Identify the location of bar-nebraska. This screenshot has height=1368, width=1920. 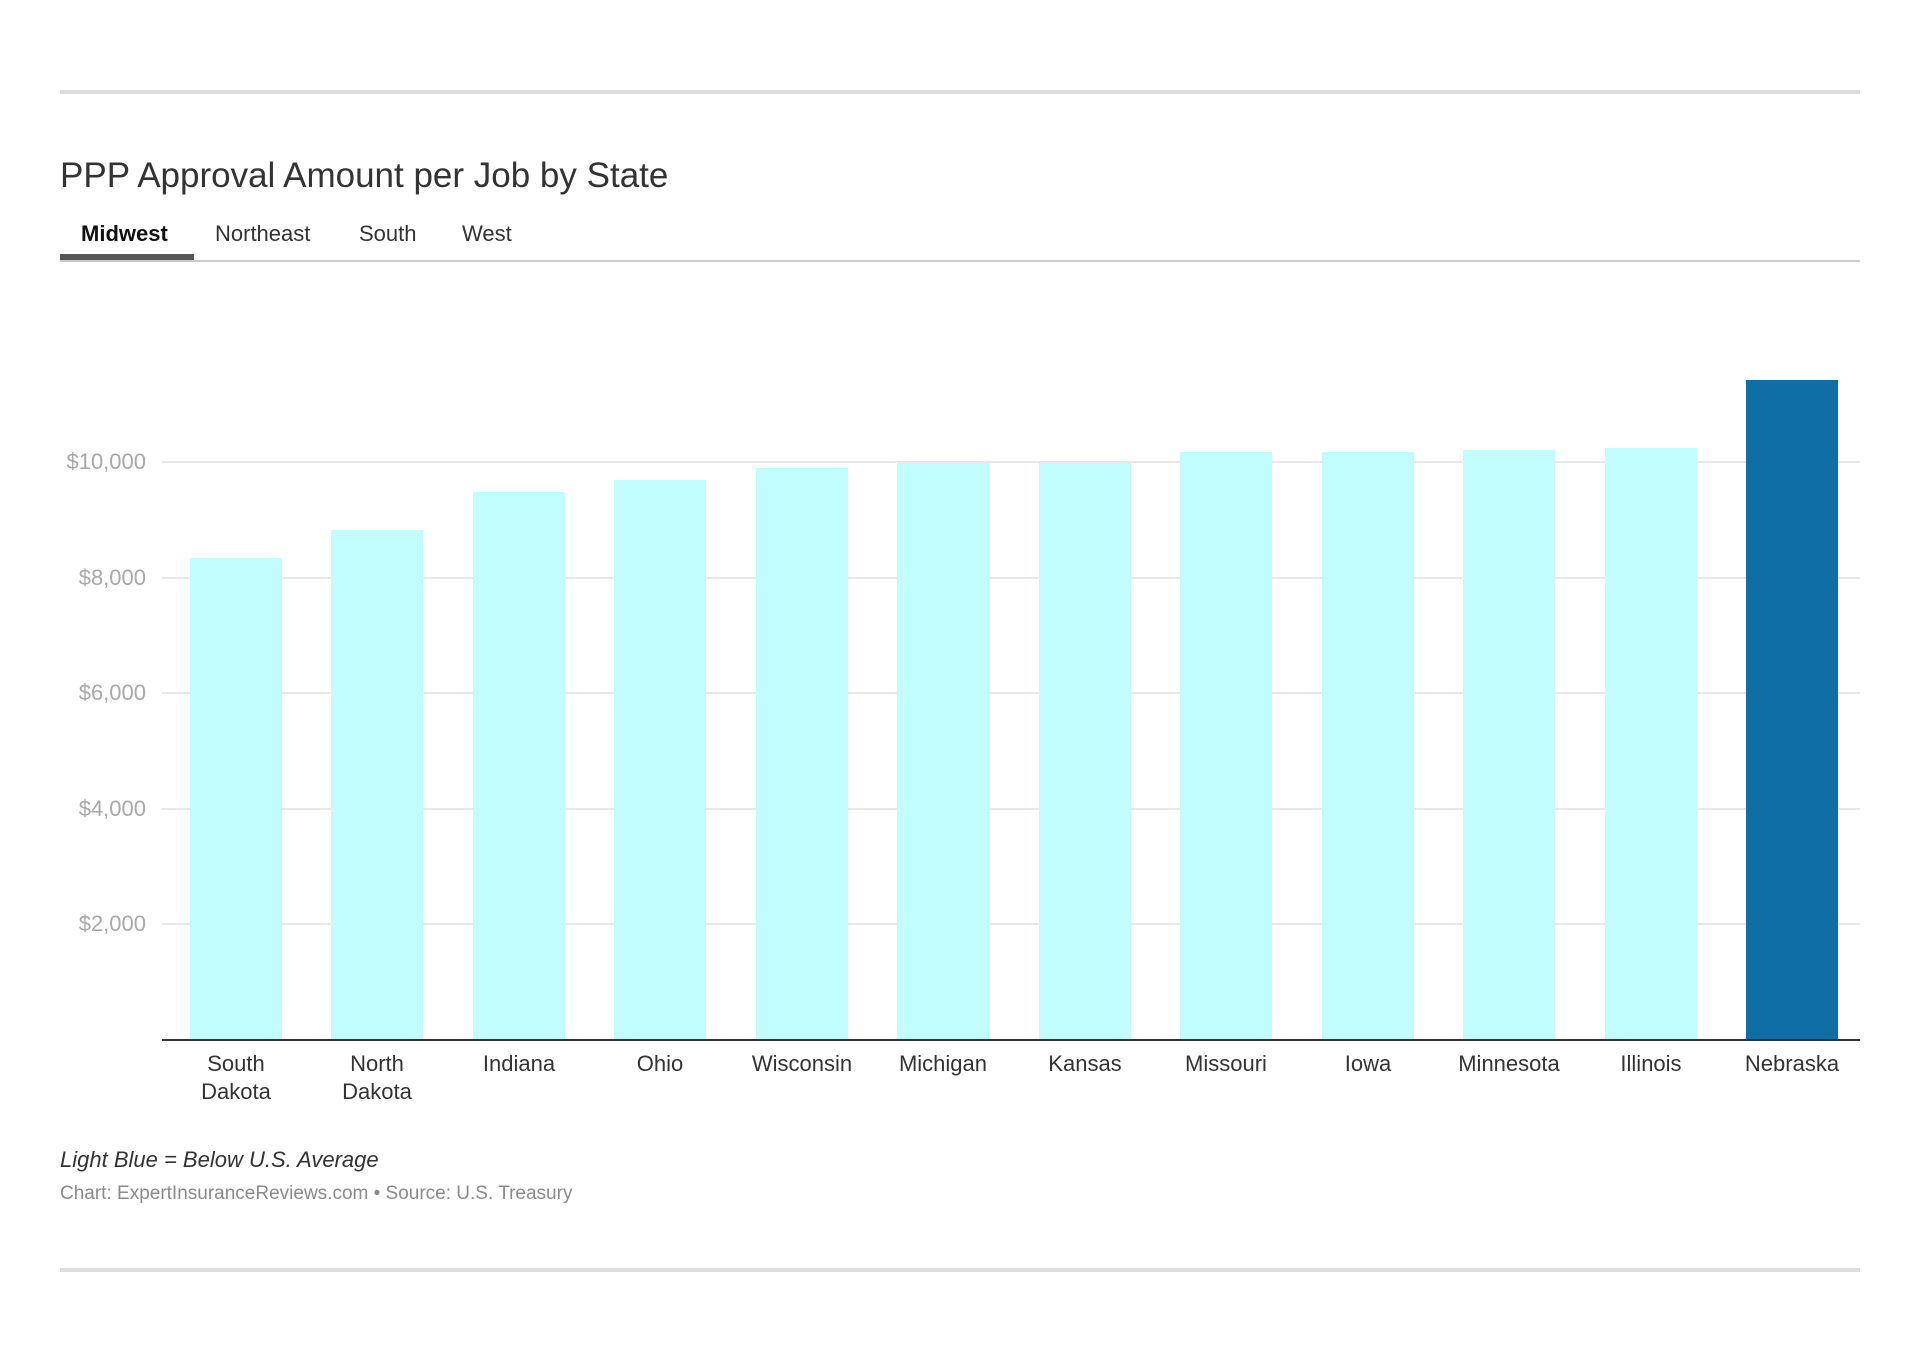
(1792, 710).